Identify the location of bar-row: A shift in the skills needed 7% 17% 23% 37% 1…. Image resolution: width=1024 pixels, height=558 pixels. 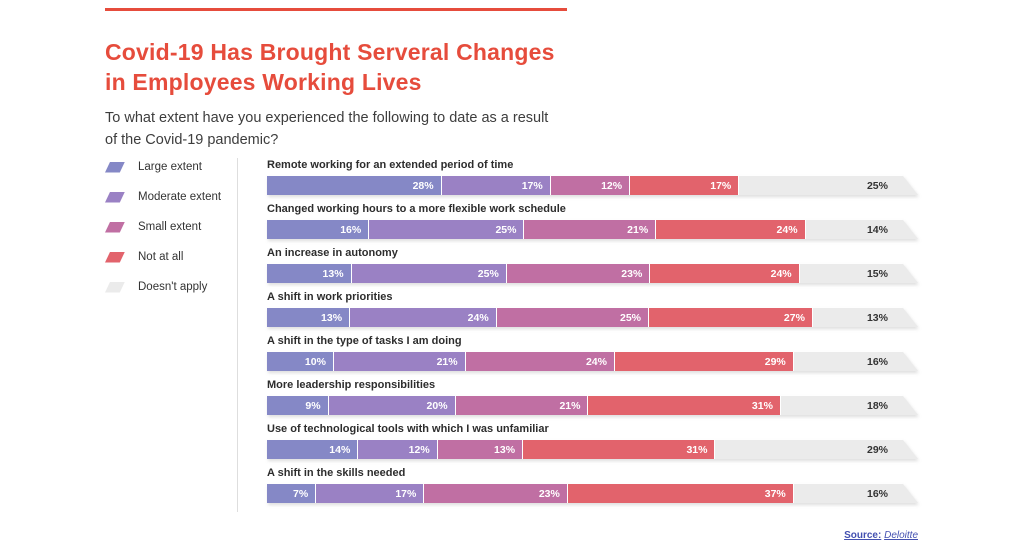
(592, 484).